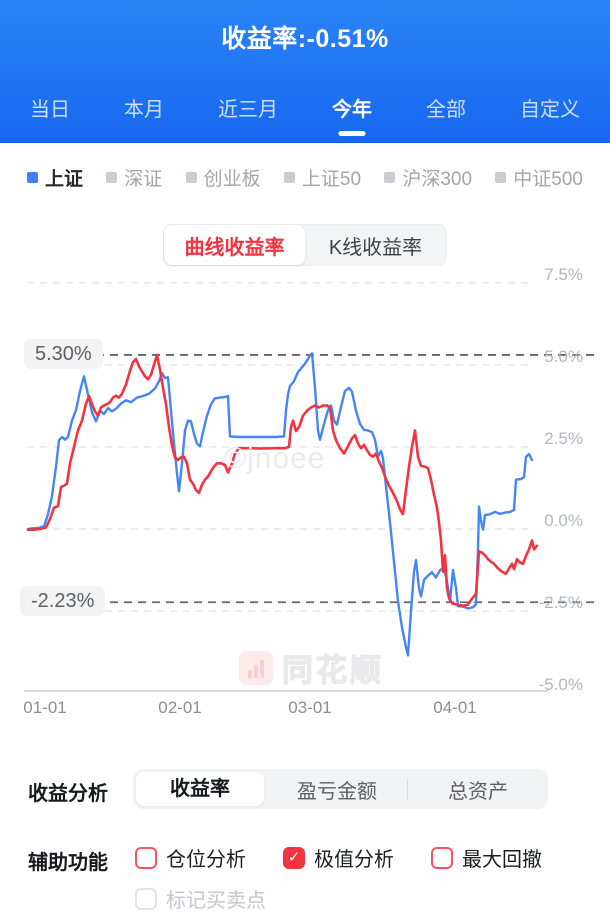  What do you see at coordinates (563, 520) in the screenshot?
I see `y-axis-label: 0.0%` at bounding box center [563, 520].